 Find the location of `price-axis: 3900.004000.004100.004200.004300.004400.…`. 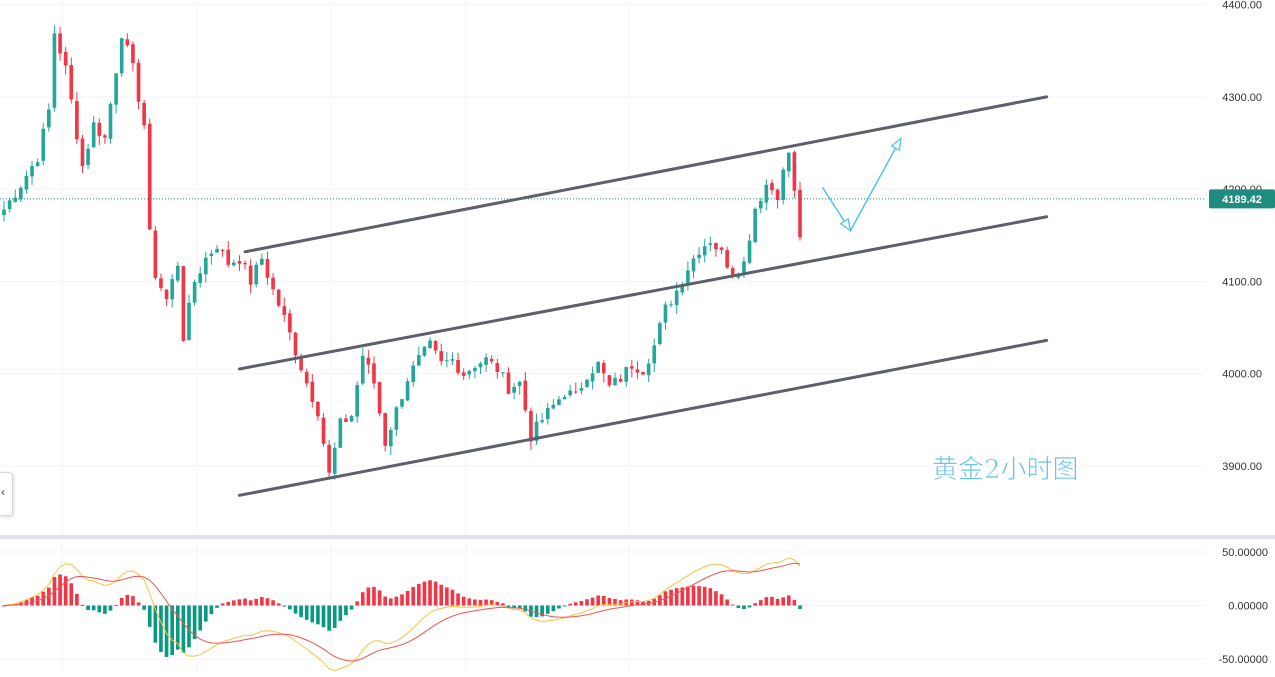

price-axis: 3900.004000.004100.004200.004300.004400.… is located at coordinates (1240, 269).